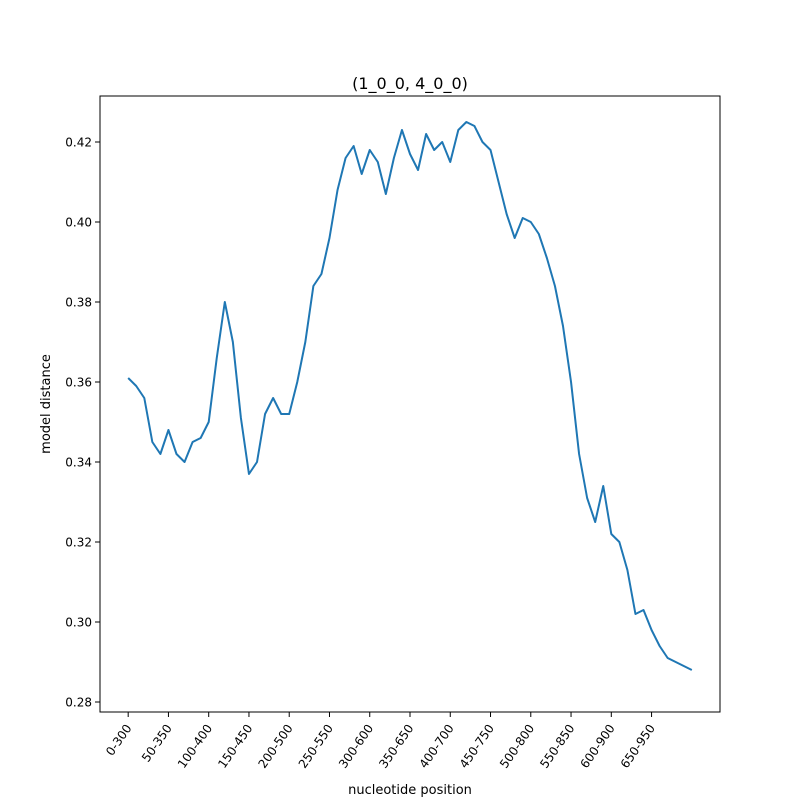 This screenshot has height=800, width=800. What do you see at coordinates (78, 383) in the screenshot?
I see `y-tick-label: 0.36` at bounding box center [78, 383].